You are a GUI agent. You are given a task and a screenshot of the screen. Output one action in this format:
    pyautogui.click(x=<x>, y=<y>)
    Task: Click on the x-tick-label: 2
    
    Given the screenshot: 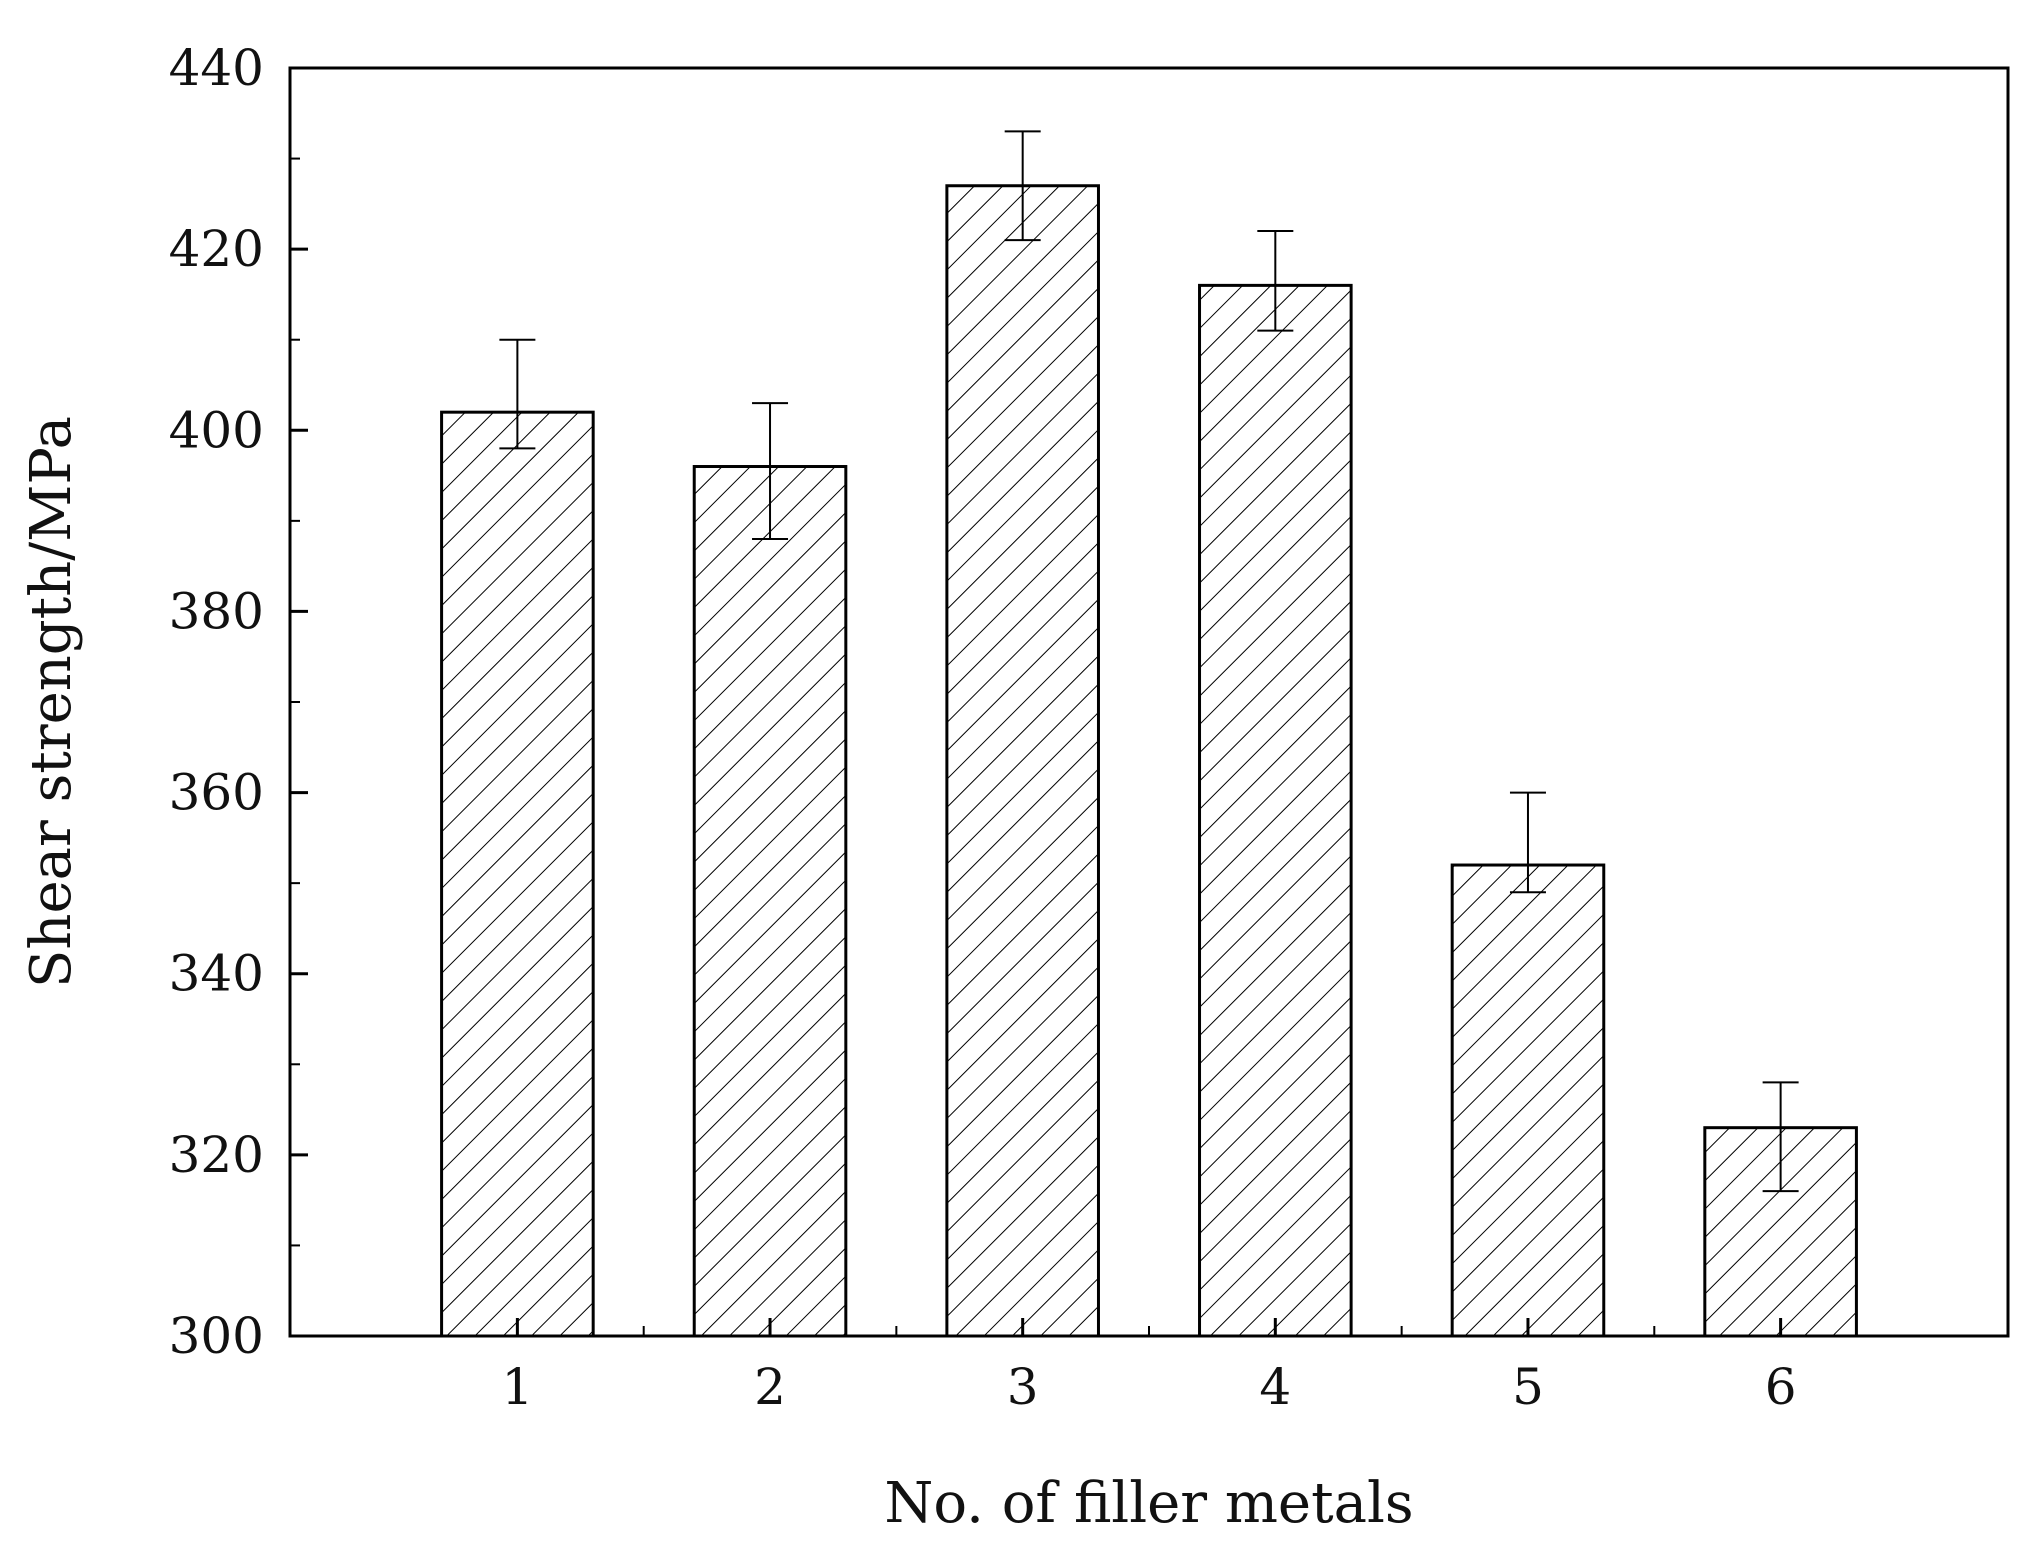 What is the action you would take?
    pyautogui.click(x=770, y=1387)
    